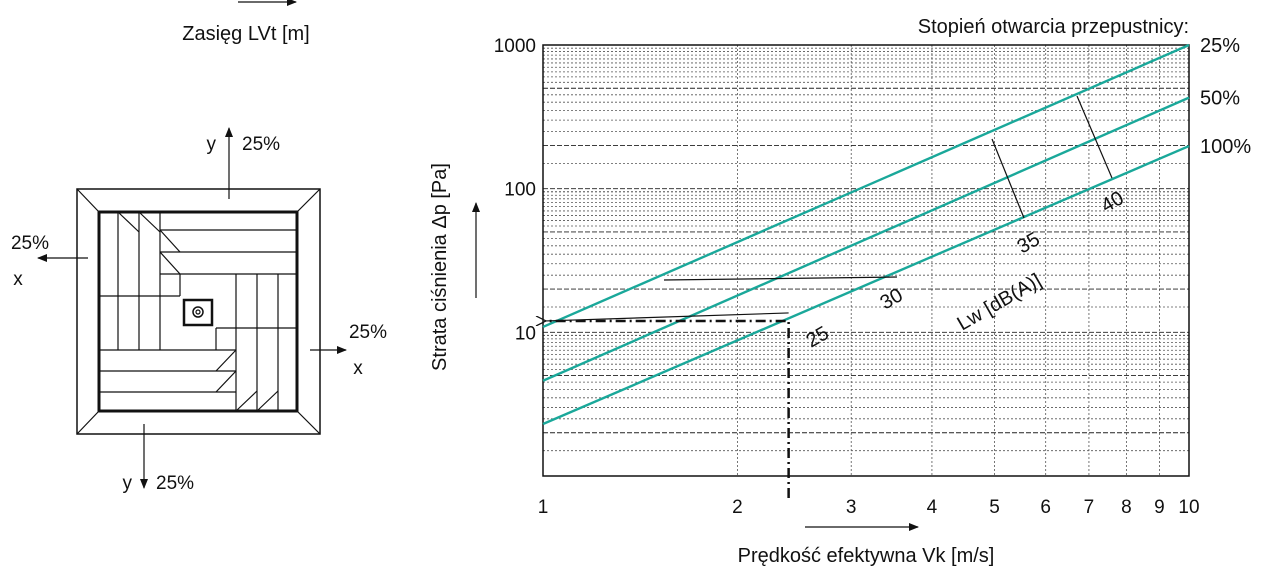 The image size is (1277, 571). I want to click on series-label-100pct: 100%, so click(1225, 147).